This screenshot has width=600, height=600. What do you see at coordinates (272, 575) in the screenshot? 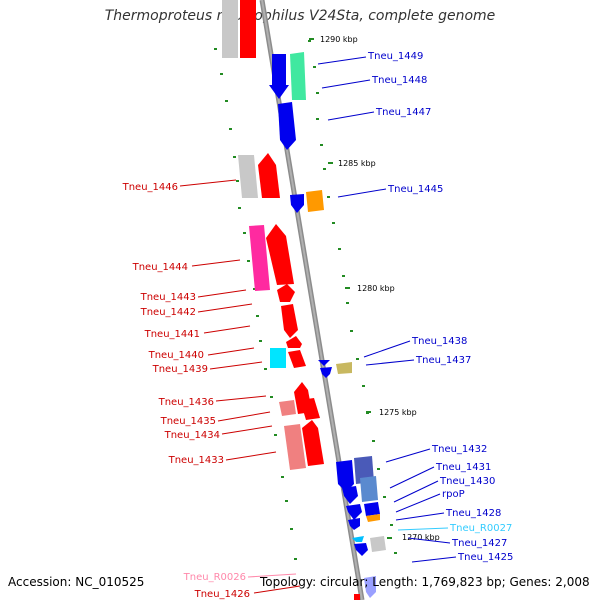
I see `leader-R0026` at bounding box center [272, 575].